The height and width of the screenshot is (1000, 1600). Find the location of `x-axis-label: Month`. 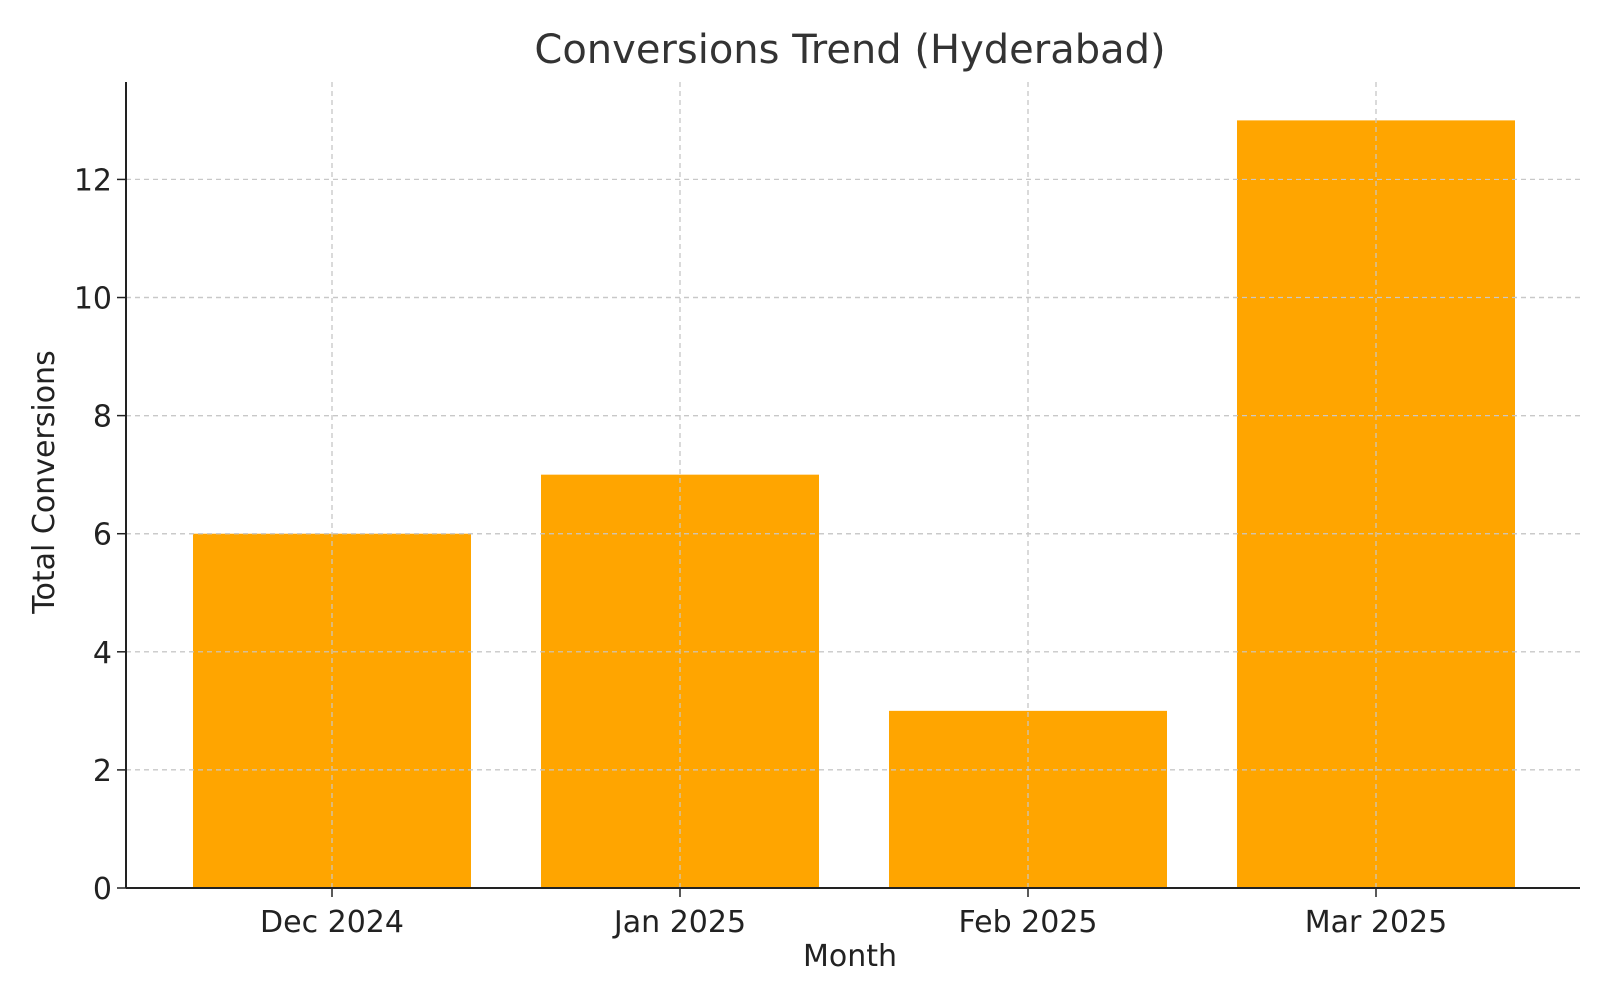

x-axis-label: Month is located at coordinates (850, 956).